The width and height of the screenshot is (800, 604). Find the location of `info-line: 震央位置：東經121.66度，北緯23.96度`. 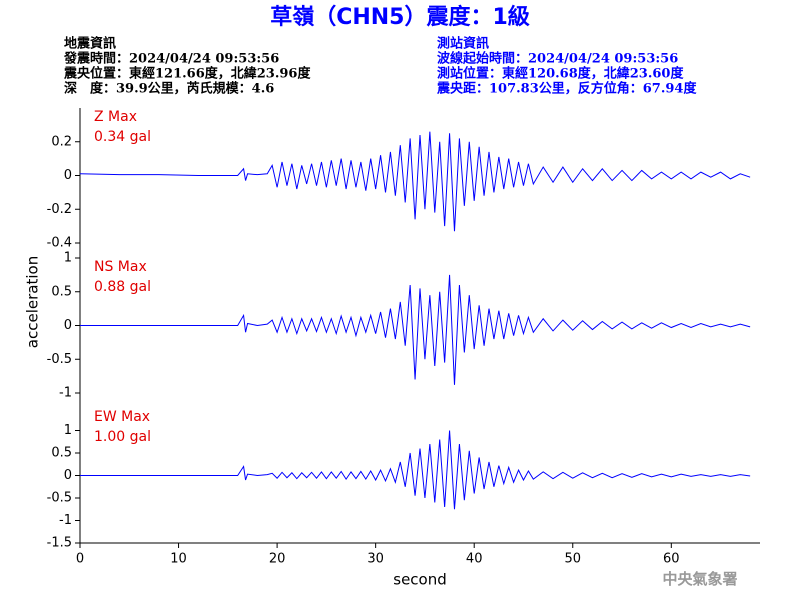

info-line: 震央位置：東經121.66度，北緯23.96度 is located at coordinates (187, 74).